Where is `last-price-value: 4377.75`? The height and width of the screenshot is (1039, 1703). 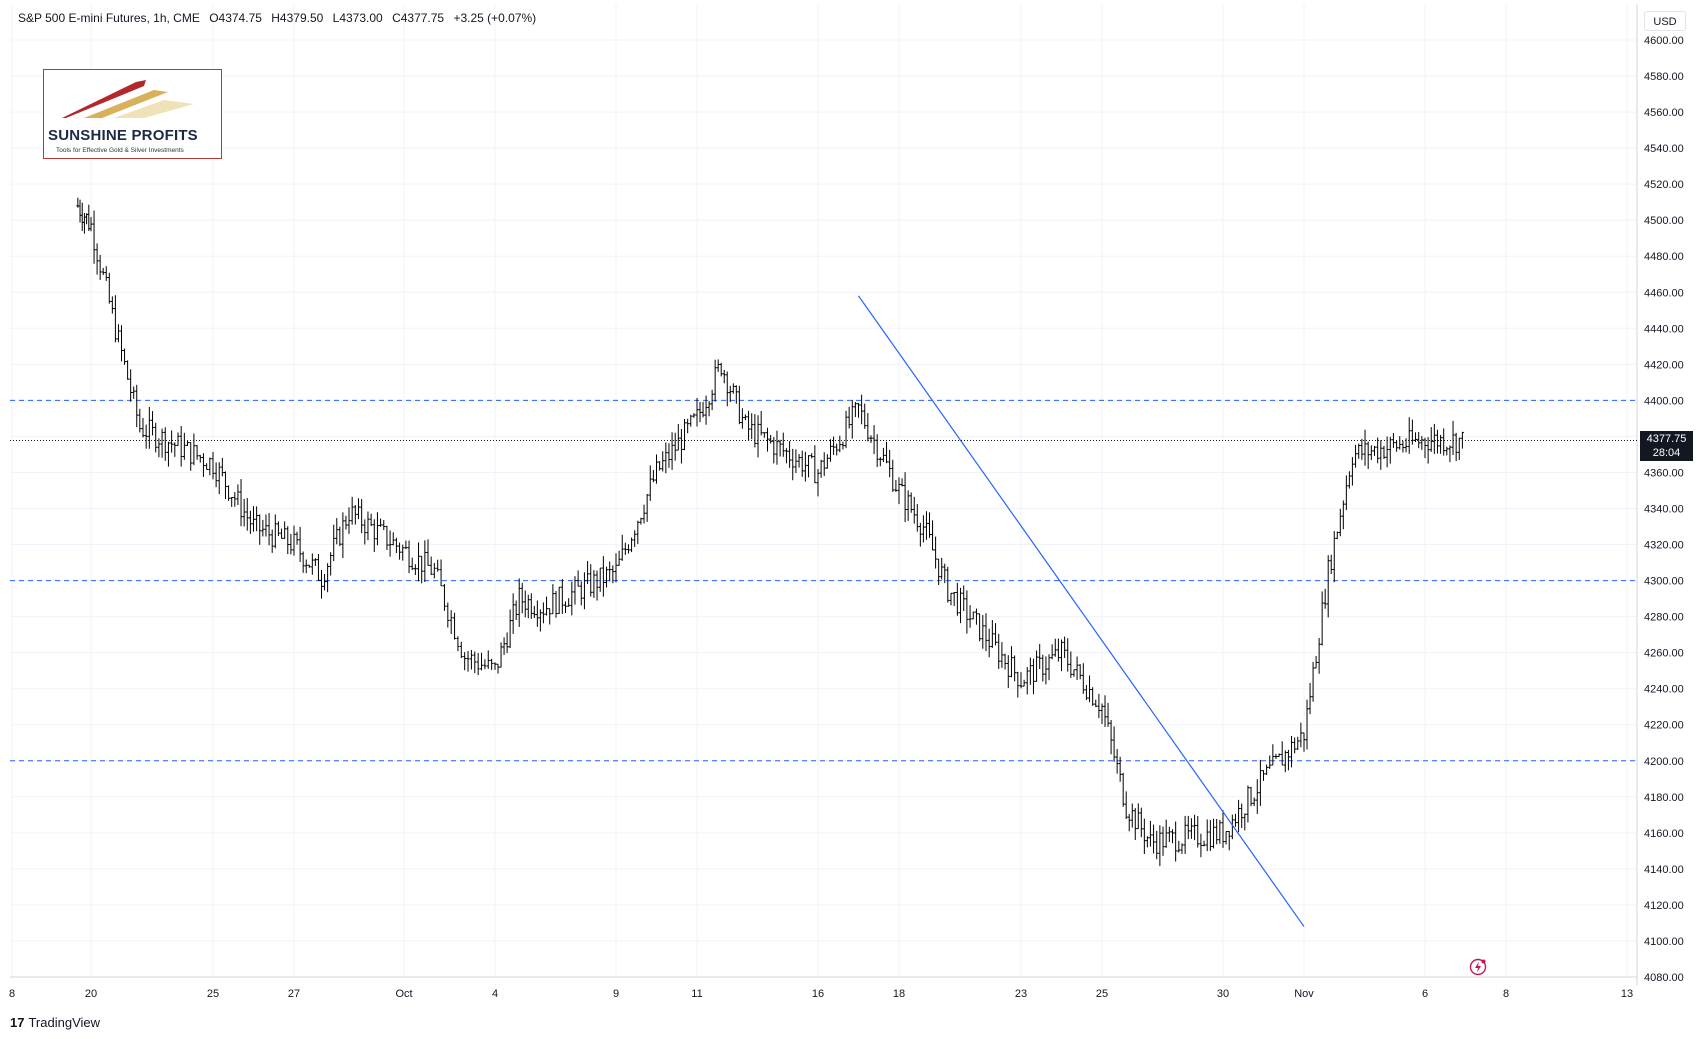
last-price-value: 4377.75 is located at coordinates (1666, 439).